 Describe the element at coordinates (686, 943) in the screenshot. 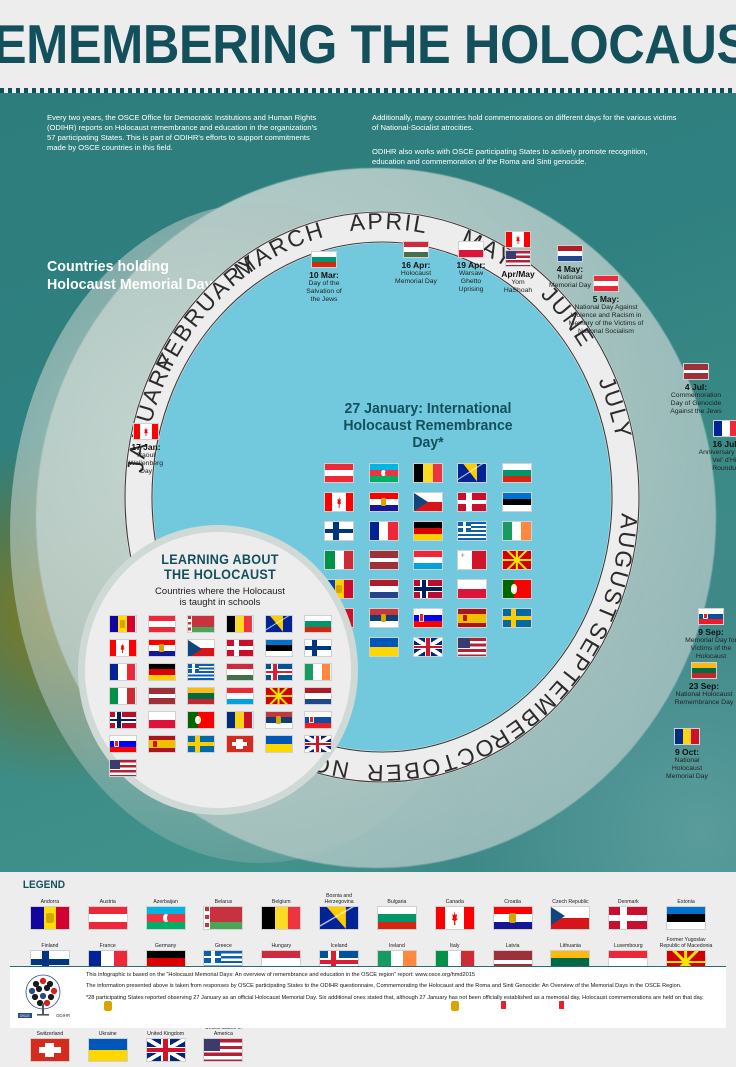

I see `legend-item-label: Former Yugoslav Republic of Macedonia` at that location.